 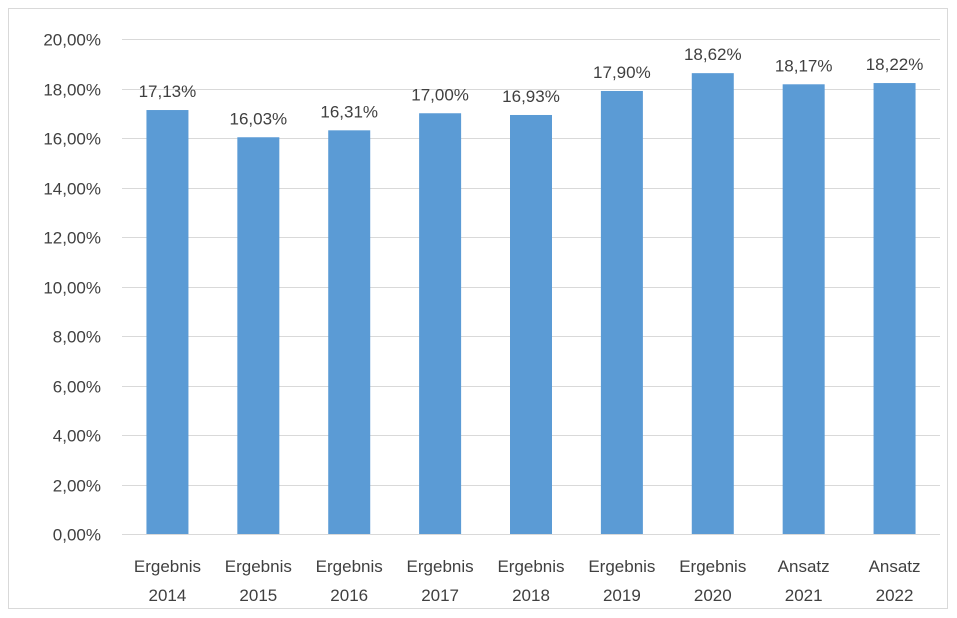 What do you see at coordinates (72, 189) in the screenshot?
I see `y-tick-label: 14,00%` at bounding box center [72, 189].